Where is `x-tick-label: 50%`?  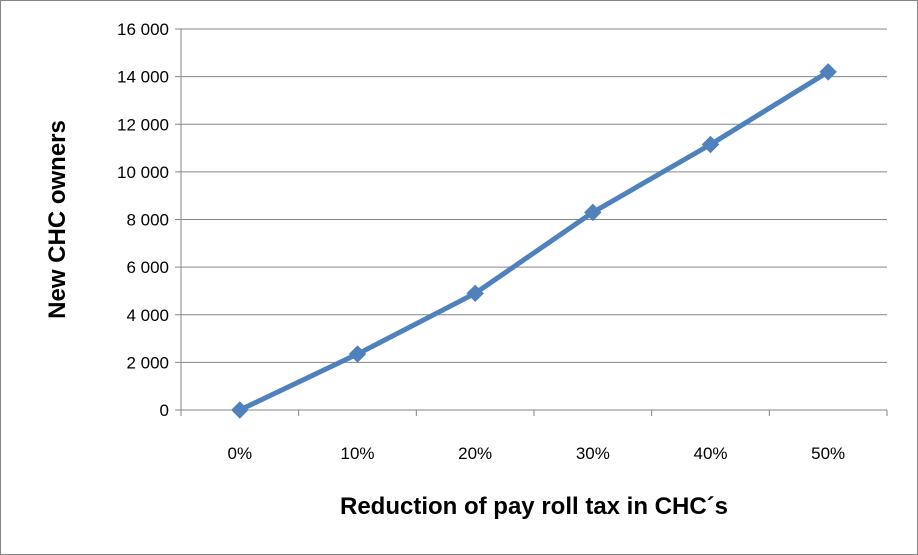
x-tick-label: 50% is located at coordinates (828, 453).